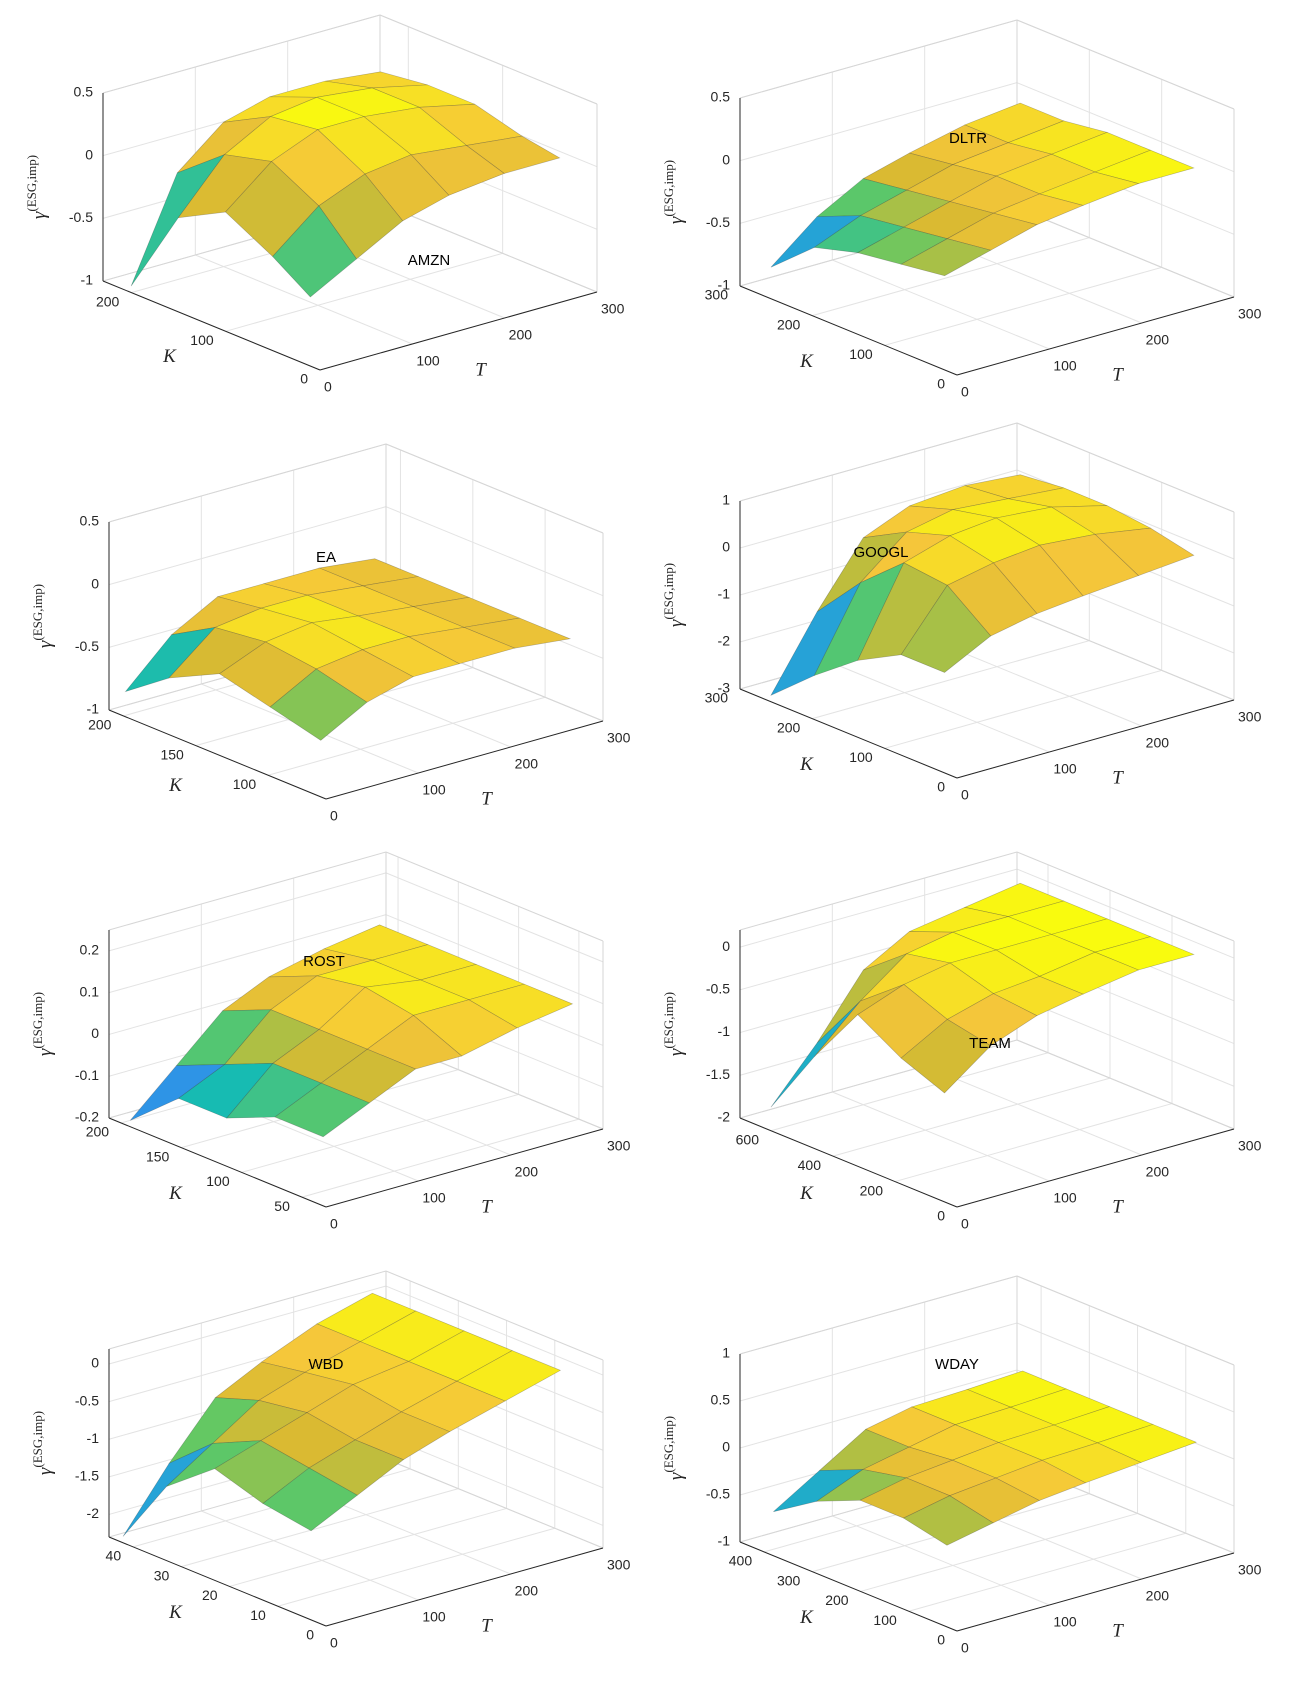  Describe the element at coordinates (158, 1156) in the screenshot. I see `x-tick-label: 150` at that location.